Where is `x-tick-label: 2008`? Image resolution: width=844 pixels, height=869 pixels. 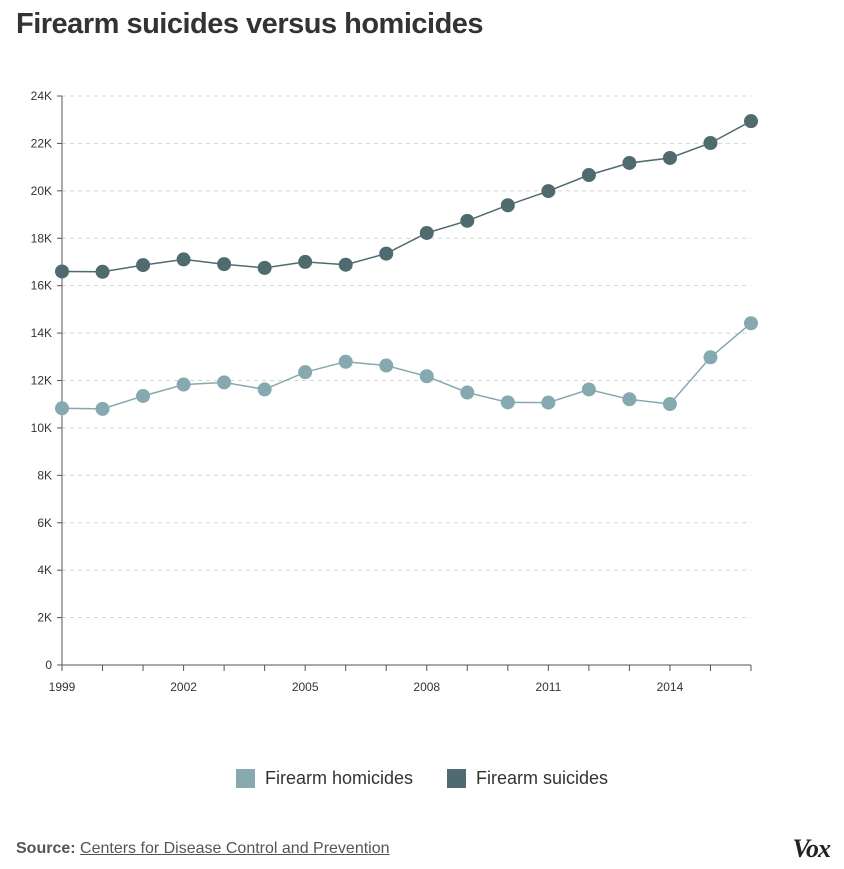 x-tick-label: 2008 is located at coordinates (426, 687).